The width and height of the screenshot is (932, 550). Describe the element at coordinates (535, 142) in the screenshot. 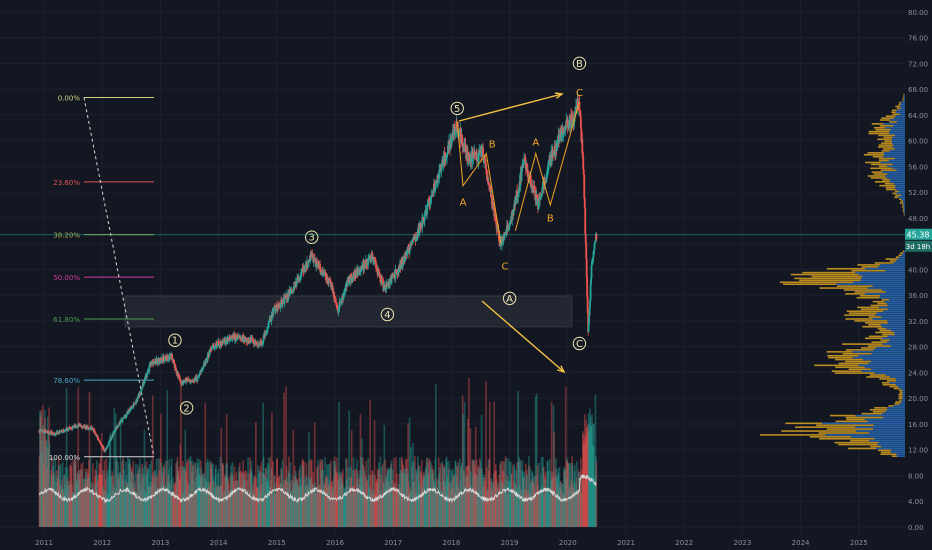

I see `wave-label: A` at that location.